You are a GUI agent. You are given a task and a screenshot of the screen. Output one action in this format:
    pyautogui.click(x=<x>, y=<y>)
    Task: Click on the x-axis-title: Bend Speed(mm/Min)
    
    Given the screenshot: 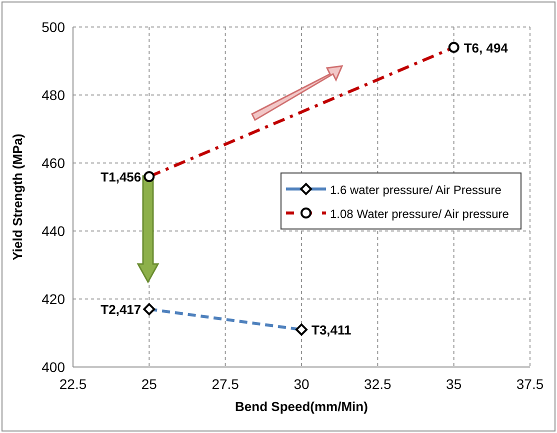 What is the action you would take?
    pyautogui.click(x=301, y=406)
    